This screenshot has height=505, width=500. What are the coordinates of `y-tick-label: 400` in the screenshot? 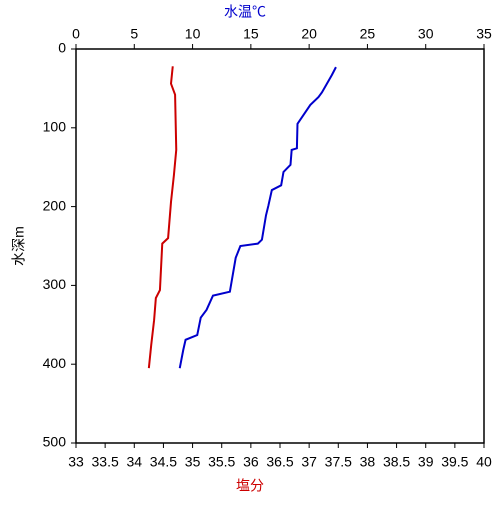 It's located at (55, 363).